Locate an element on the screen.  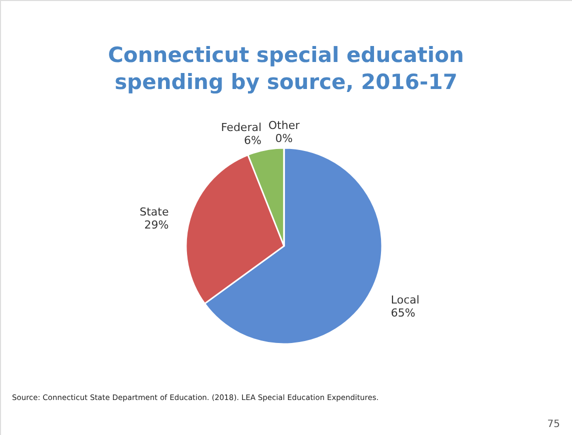
data-label: 65% is located at coordinates (403, 313).